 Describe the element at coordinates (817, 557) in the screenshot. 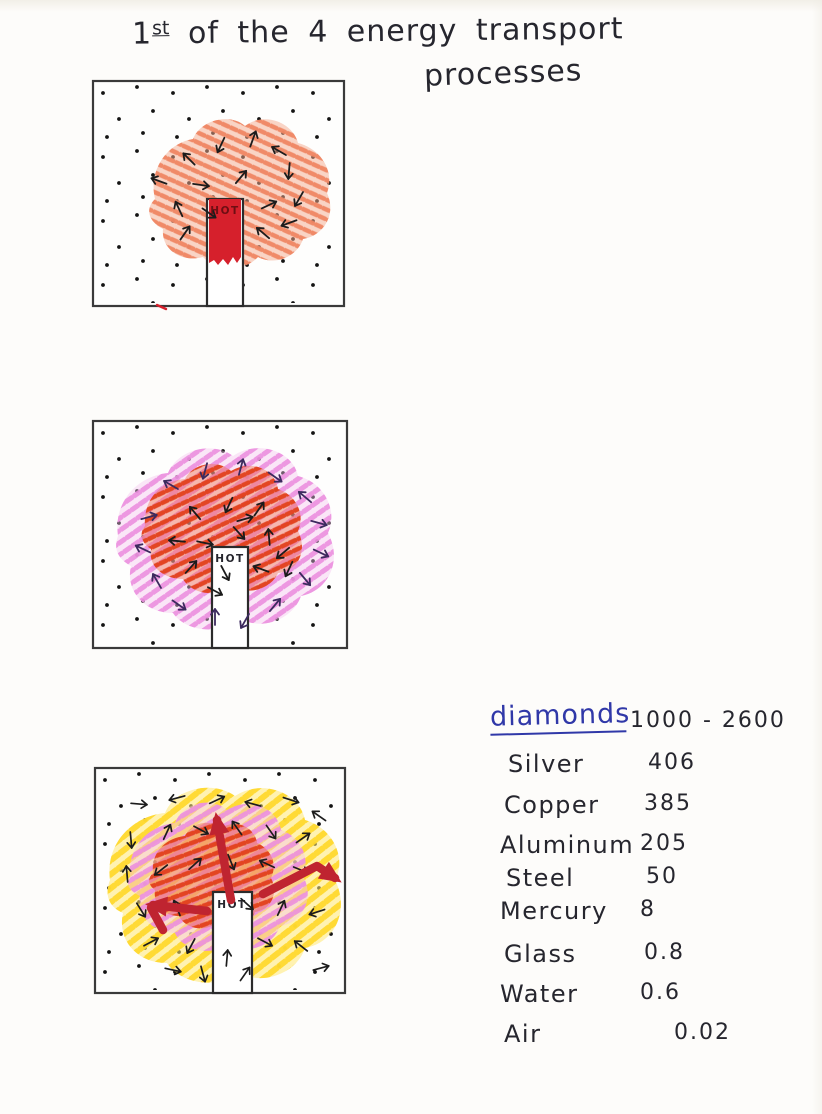

I see `scan-edge-shadow-right` at that location.